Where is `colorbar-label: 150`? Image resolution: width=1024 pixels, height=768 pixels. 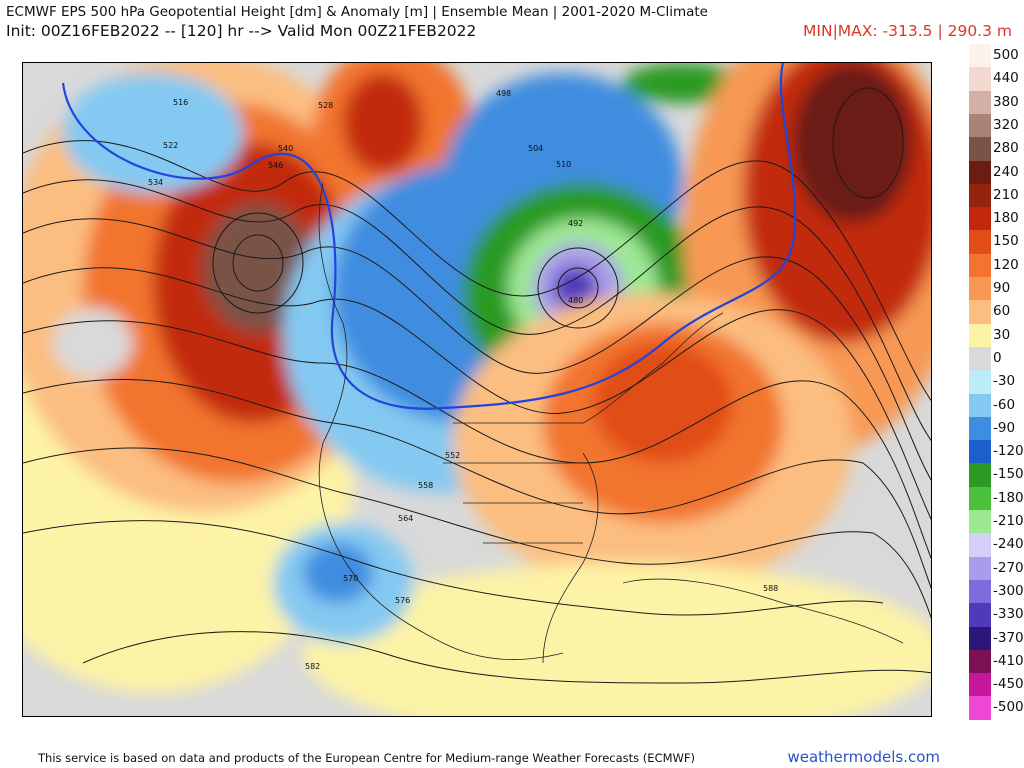 colorbar-label: 150 is located at coordinates (1006, 241).